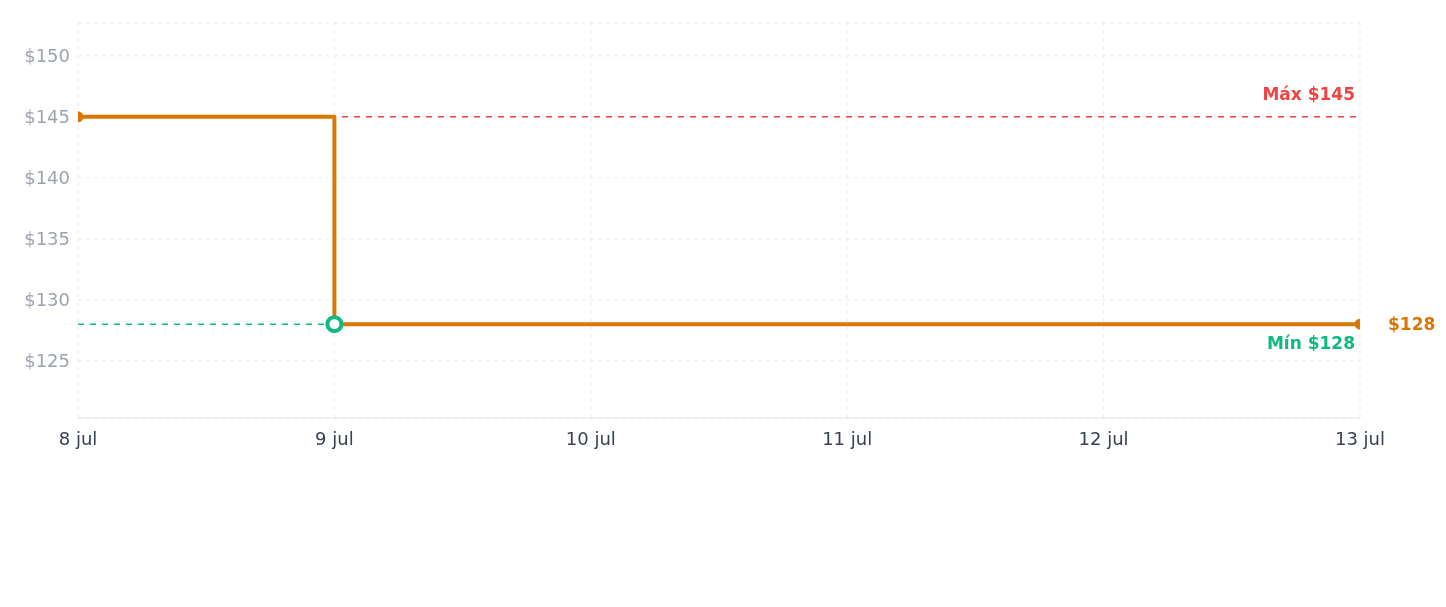  I want to click on x-tick-label: 11 jul, so click(847, 438).